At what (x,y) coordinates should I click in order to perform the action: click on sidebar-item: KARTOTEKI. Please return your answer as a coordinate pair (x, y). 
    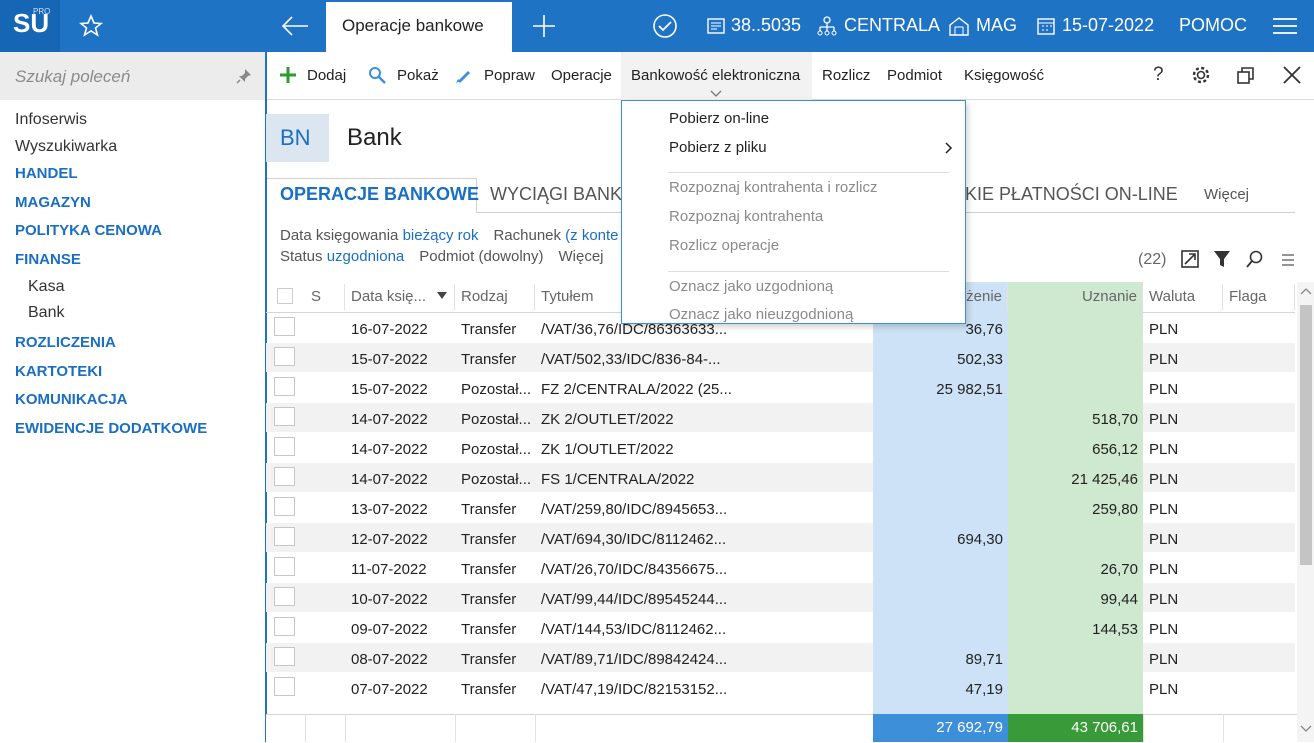
    Looking at the image, I should click on (59, 371).